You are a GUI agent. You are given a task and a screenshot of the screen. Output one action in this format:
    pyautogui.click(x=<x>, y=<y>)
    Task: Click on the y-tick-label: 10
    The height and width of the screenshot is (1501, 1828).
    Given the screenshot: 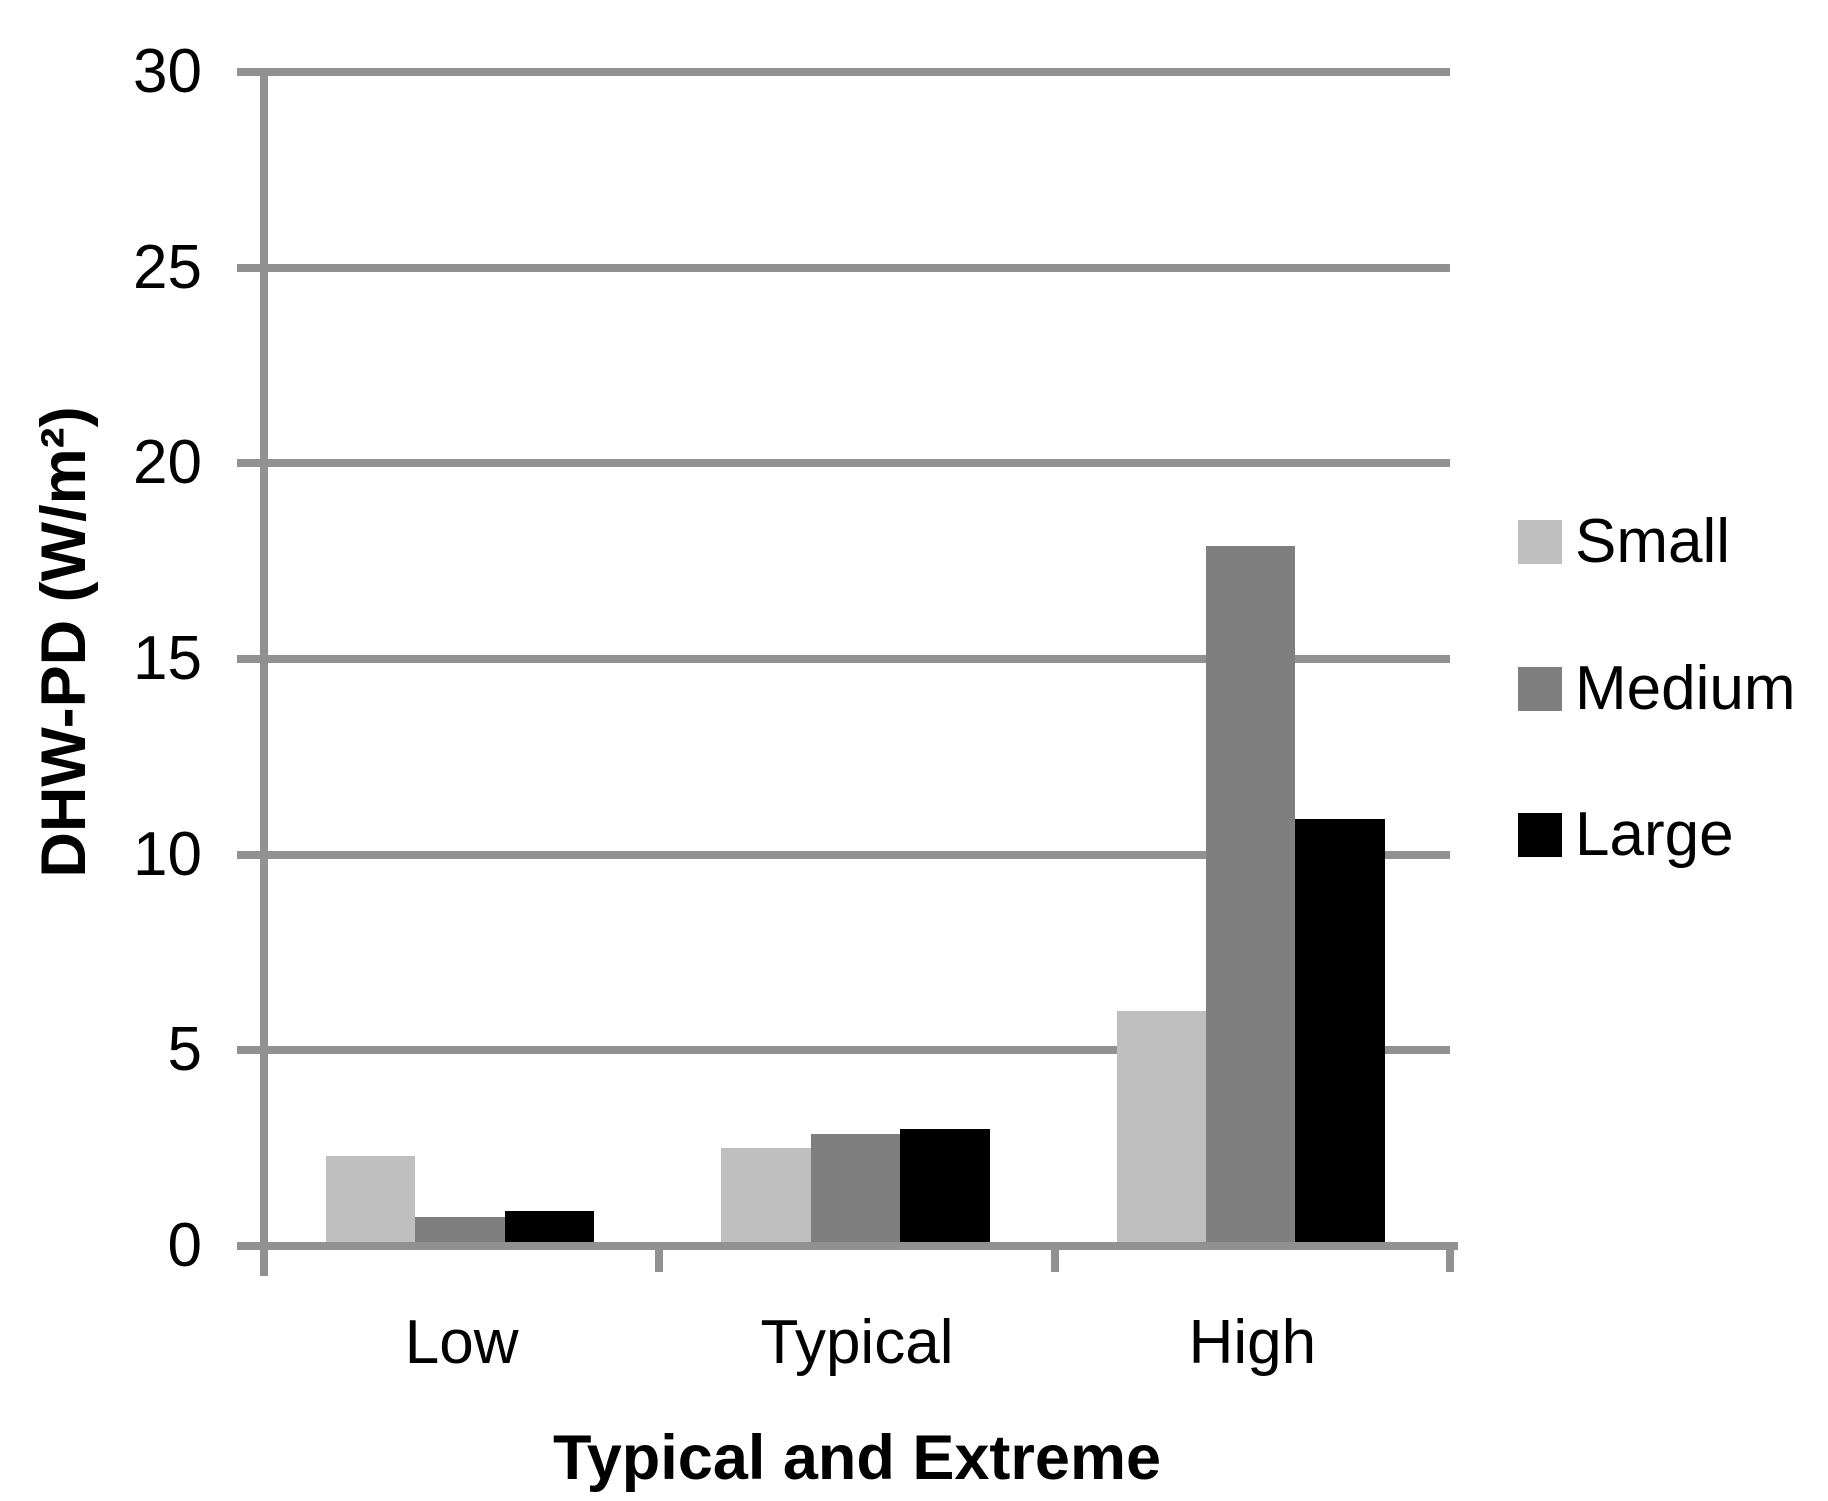 What is the action you would take?
    pyautogui.click(x=167, y=854)
    